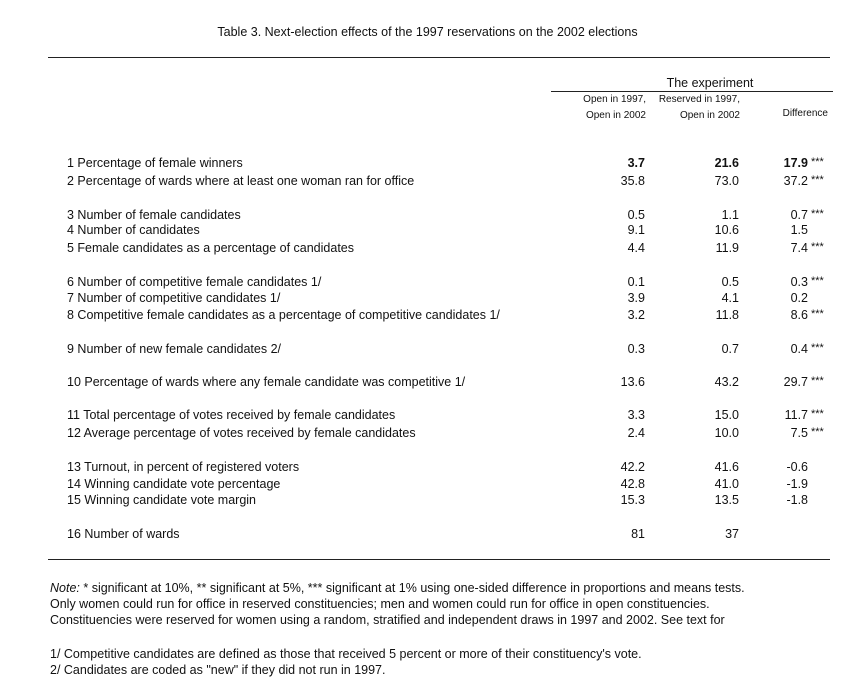  I want to click on value-open-open: 3.3, so click(636, 415).